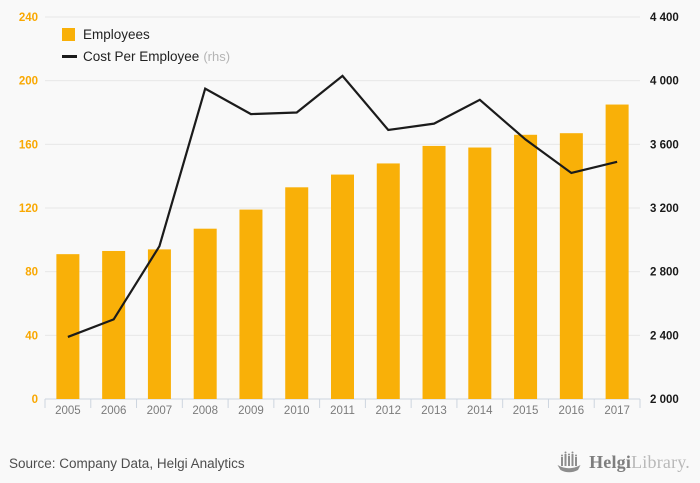 This screenshot has height=483, width=700. What do you see at coordinates (480, 273) in the screenshot?
I see `bar-2014` at bounding box center [480, 273].